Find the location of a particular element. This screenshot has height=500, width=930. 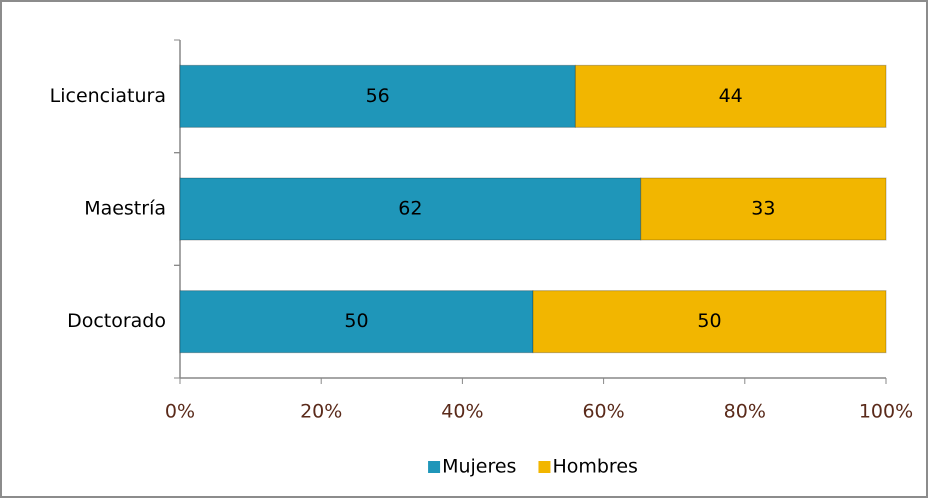

y-tick-label: Doctorado is located at coordinates (116, 321).